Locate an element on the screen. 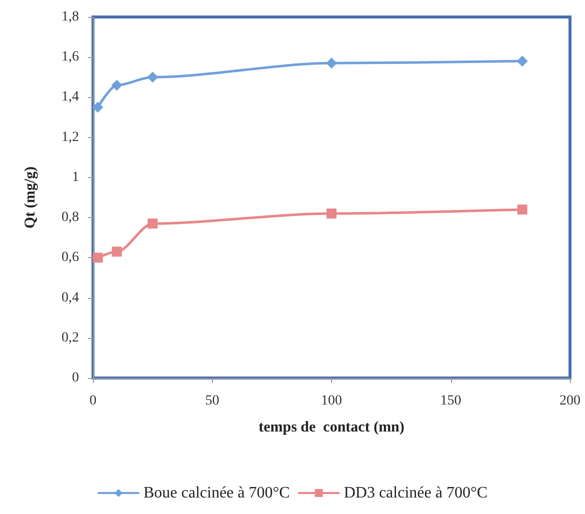 Image resolution: width=585 pixels, height=514 pixels. y-tick-label: 1 is located at coordinates (75, 177).